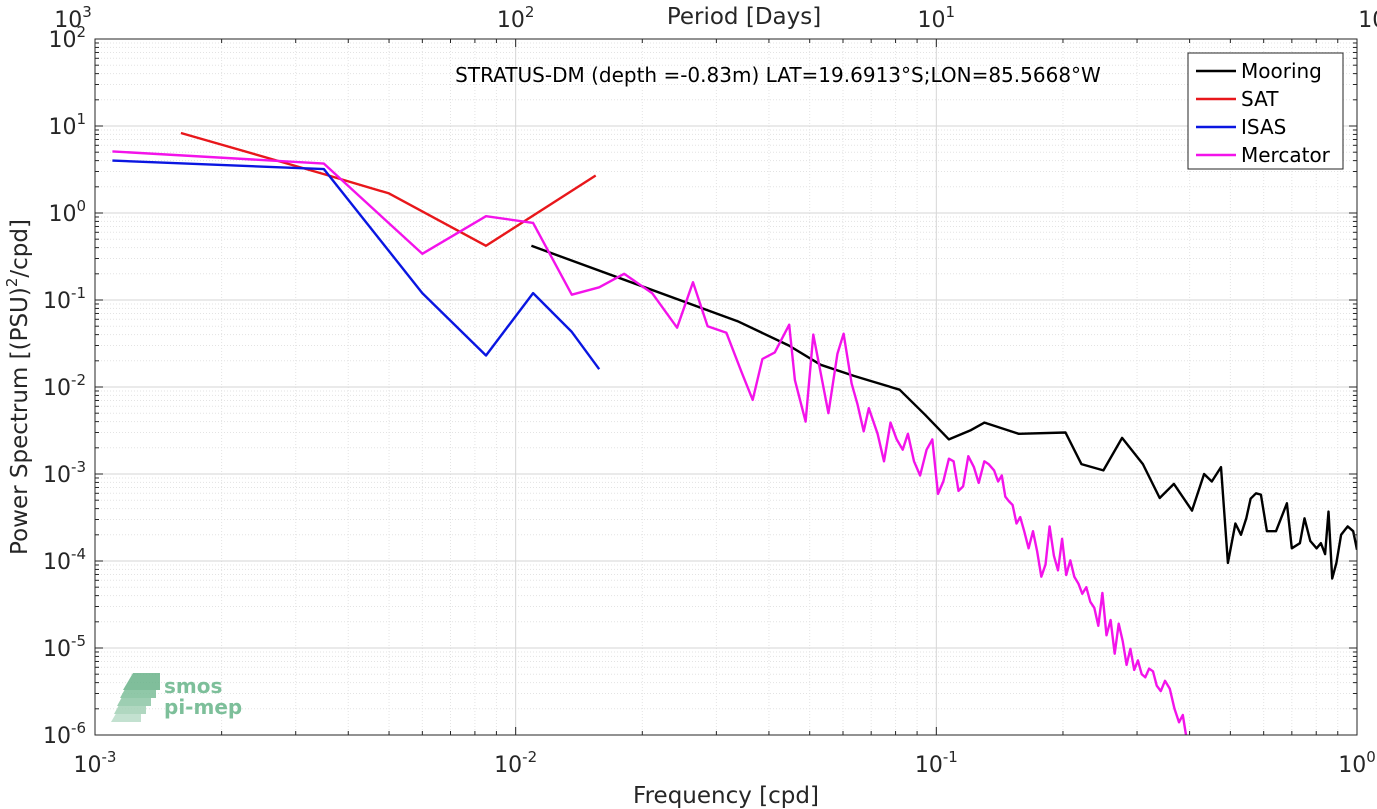 This screenshot has width=1377, height=809. Describe the element at coordinates (1260, 99) in the screenshot. I see `legend-label-sat: SAT` at that location.